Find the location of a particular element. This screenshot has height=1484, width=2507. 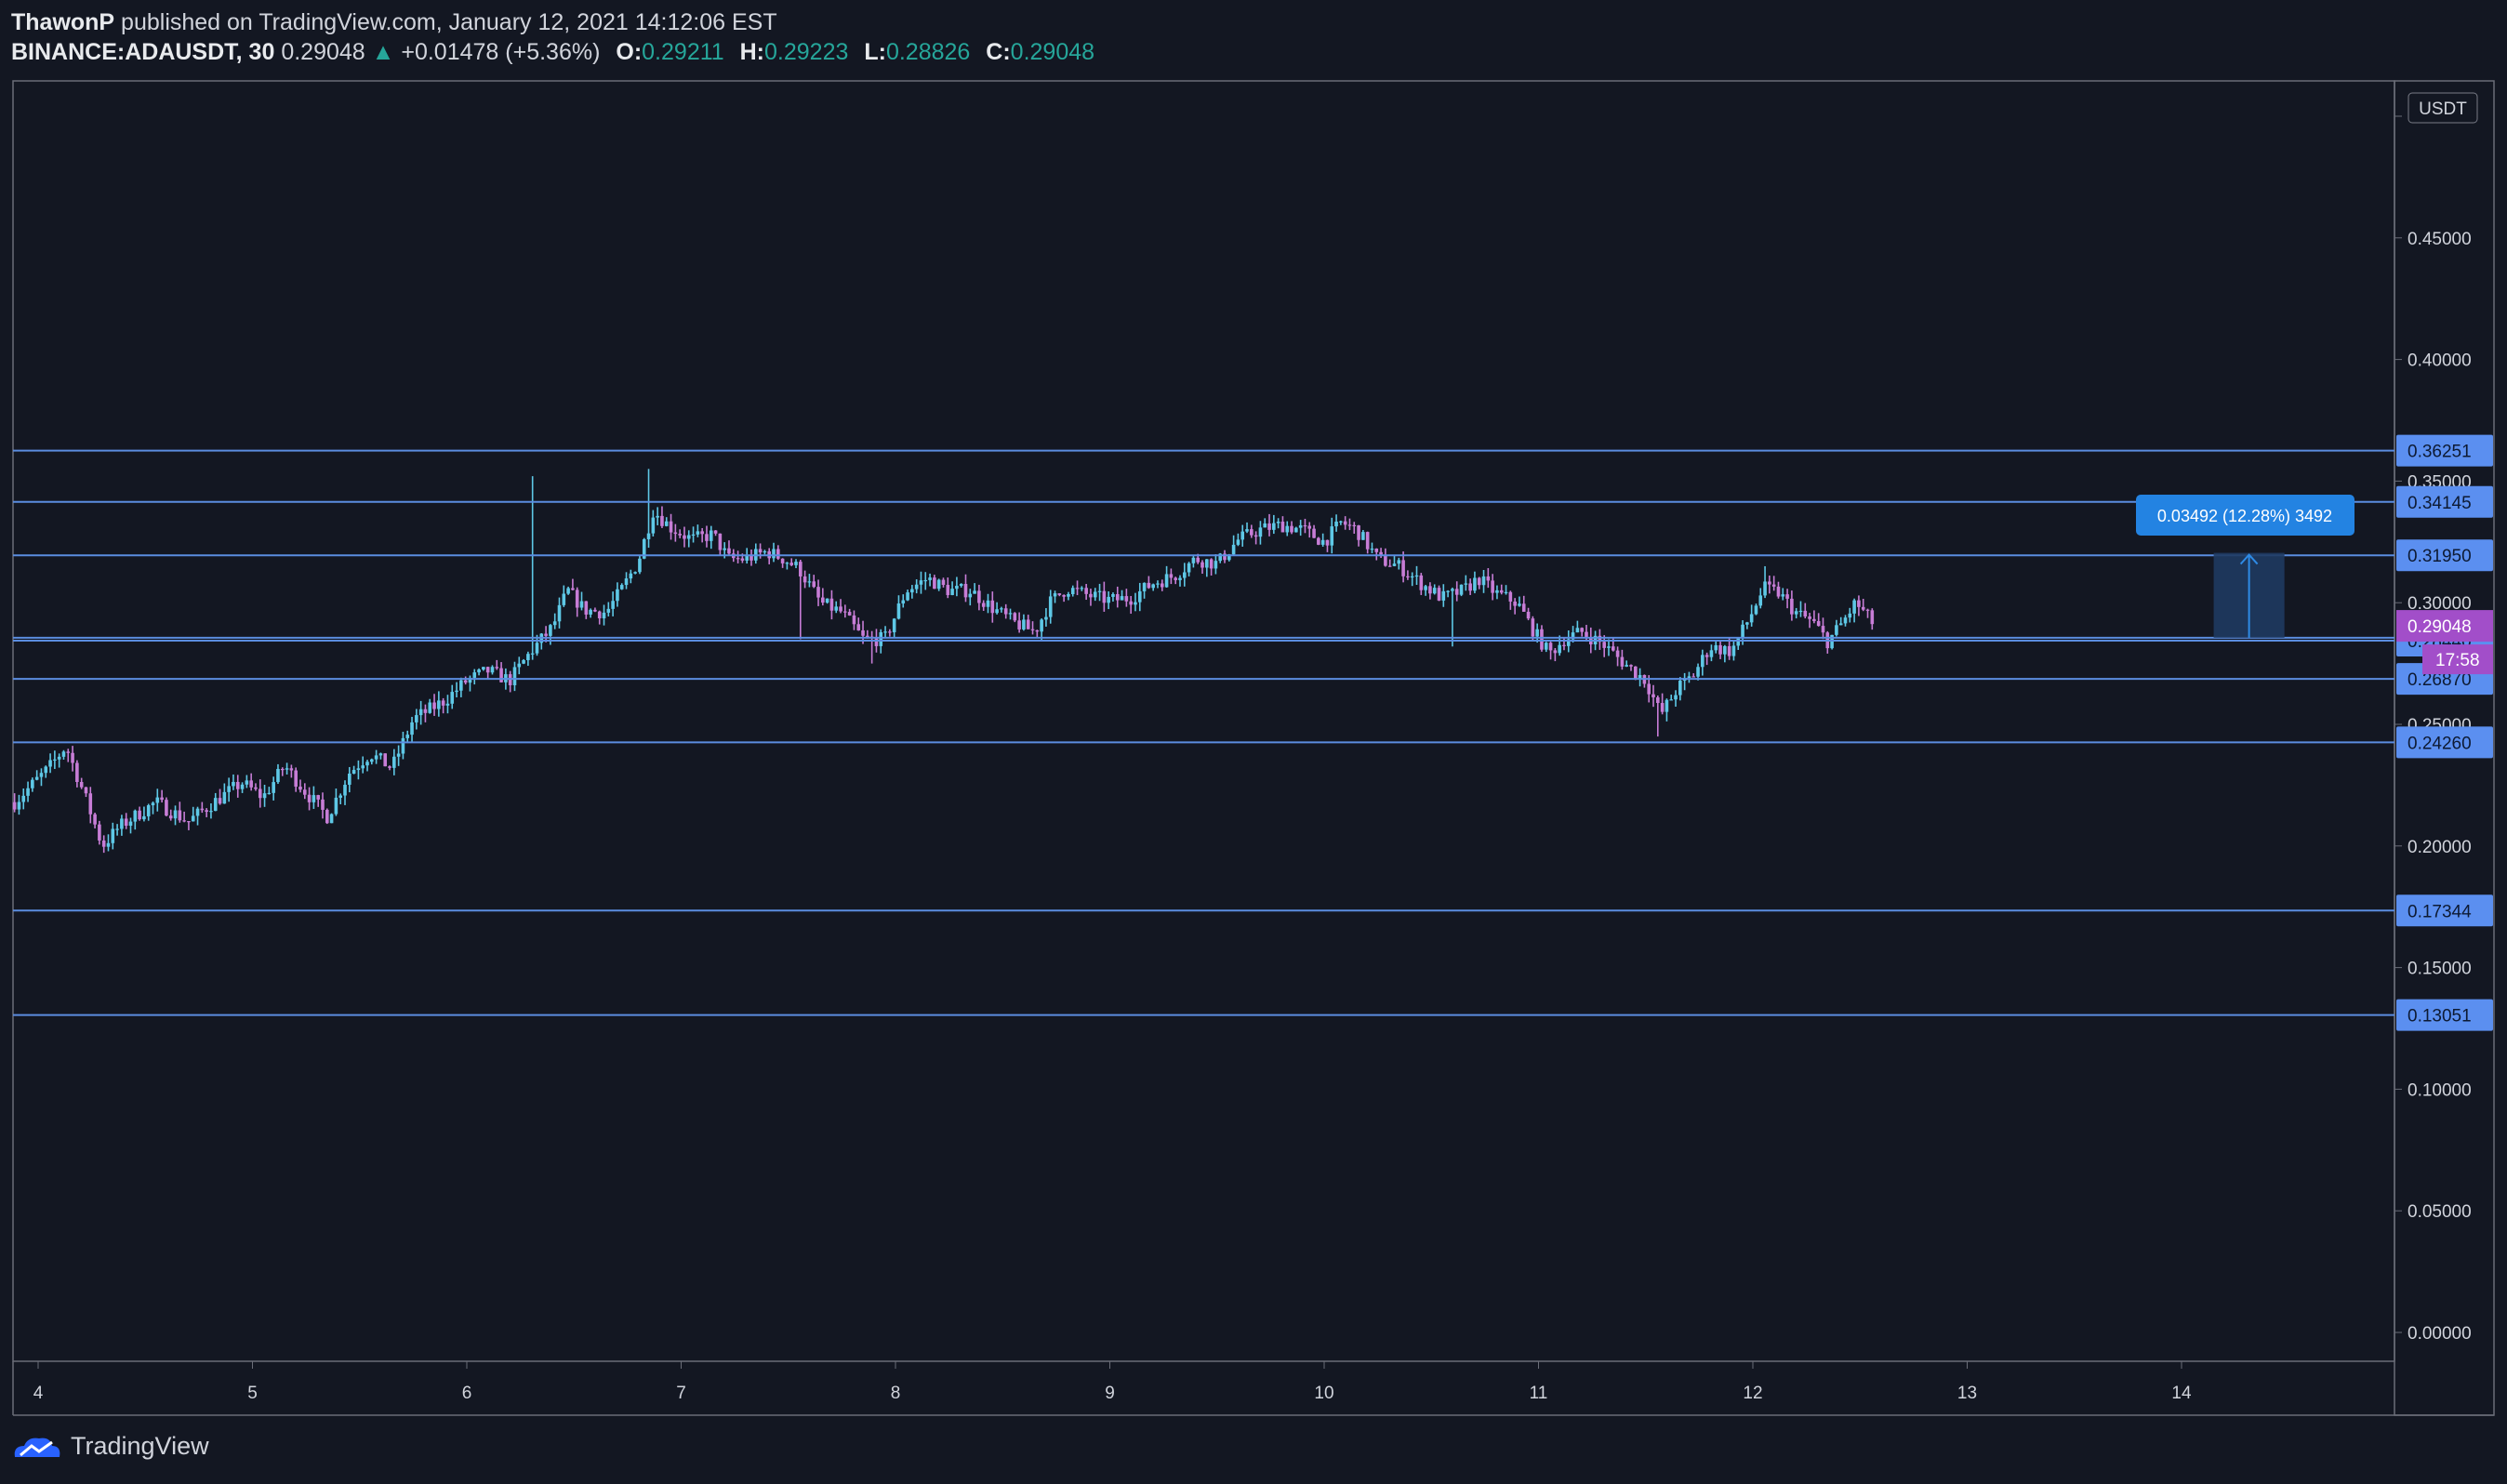

time-tick-label: 8 is located at coordinates (896, 1393).